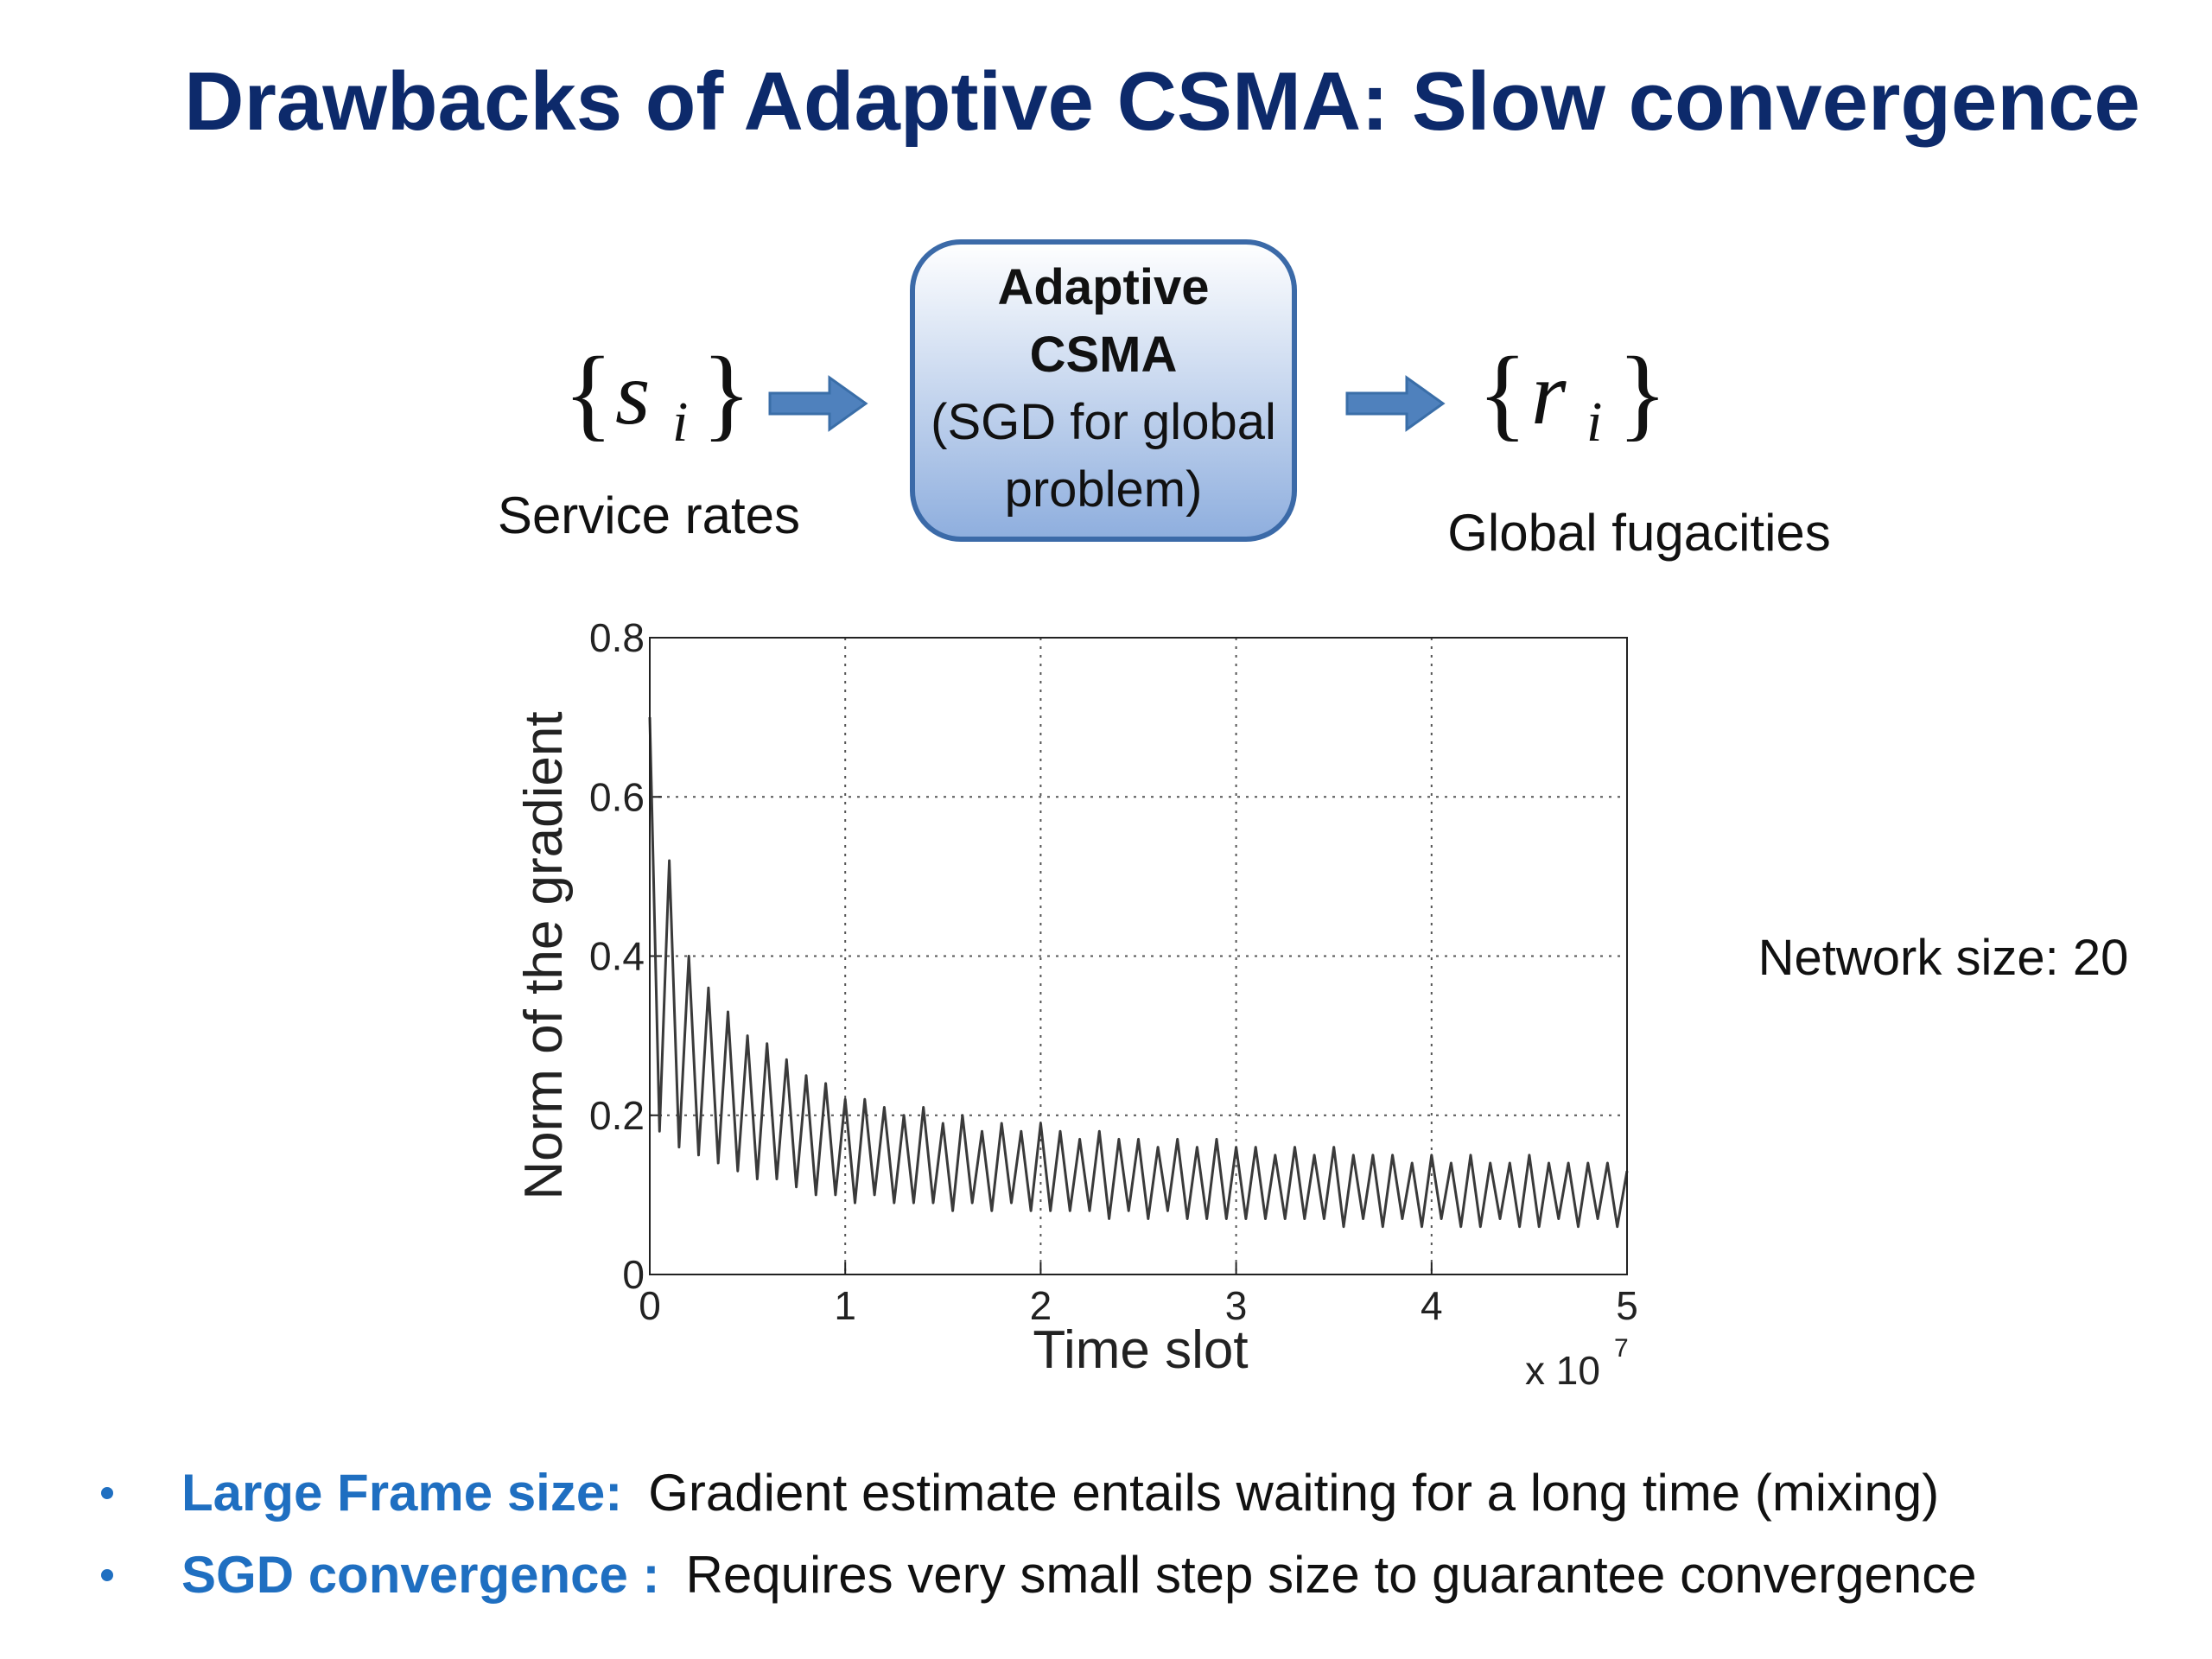  Describe the element at coordinates (632, 393) in the screenshot. I see `math-symbol: s` at that location.